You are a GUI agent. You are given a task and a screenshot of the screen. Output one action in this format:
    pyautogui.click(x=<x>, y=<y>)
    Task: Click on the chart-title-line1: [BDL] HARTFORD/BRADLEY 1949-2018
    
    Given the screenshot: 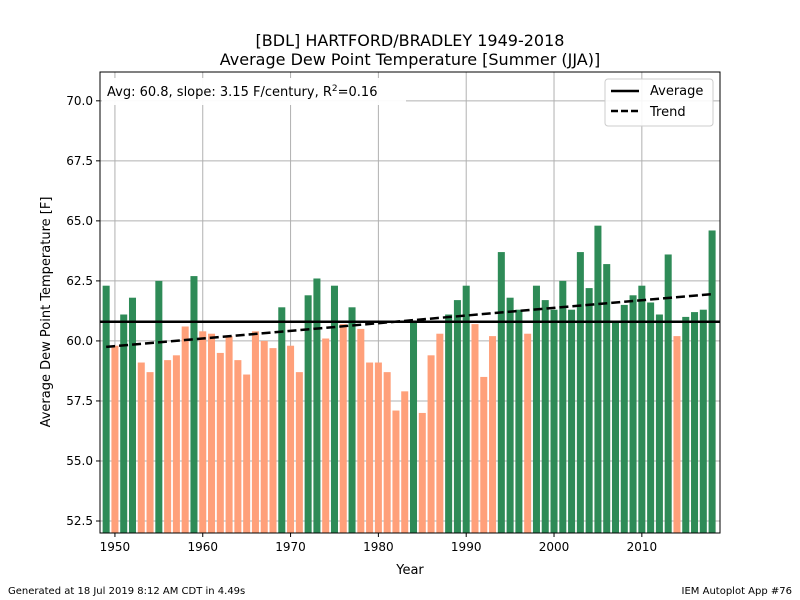 What is the action you would take?
    pyautogui.click(x=410, y=40)
    